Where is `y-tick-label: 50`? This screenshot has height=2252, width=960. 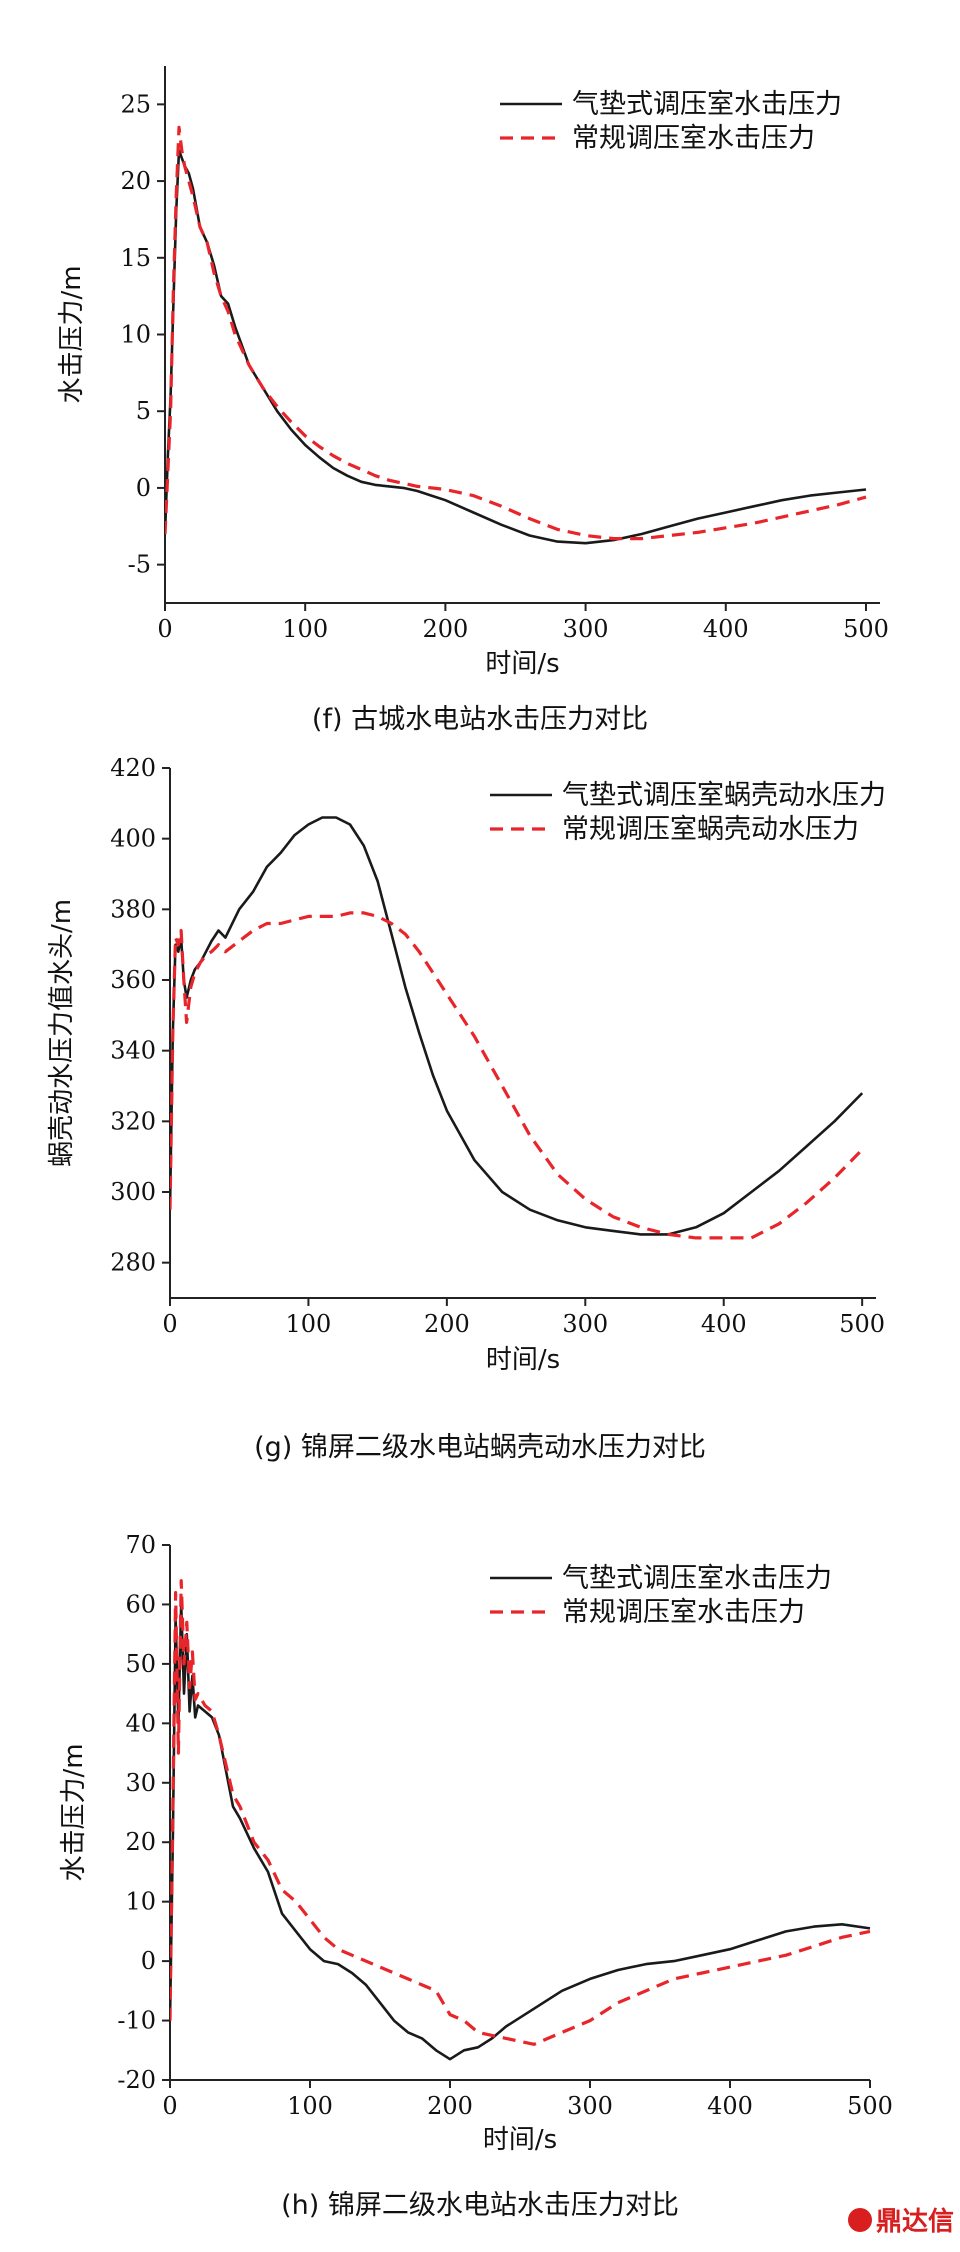
y-tick-label: 50 is located at coordinates (140, 1664).